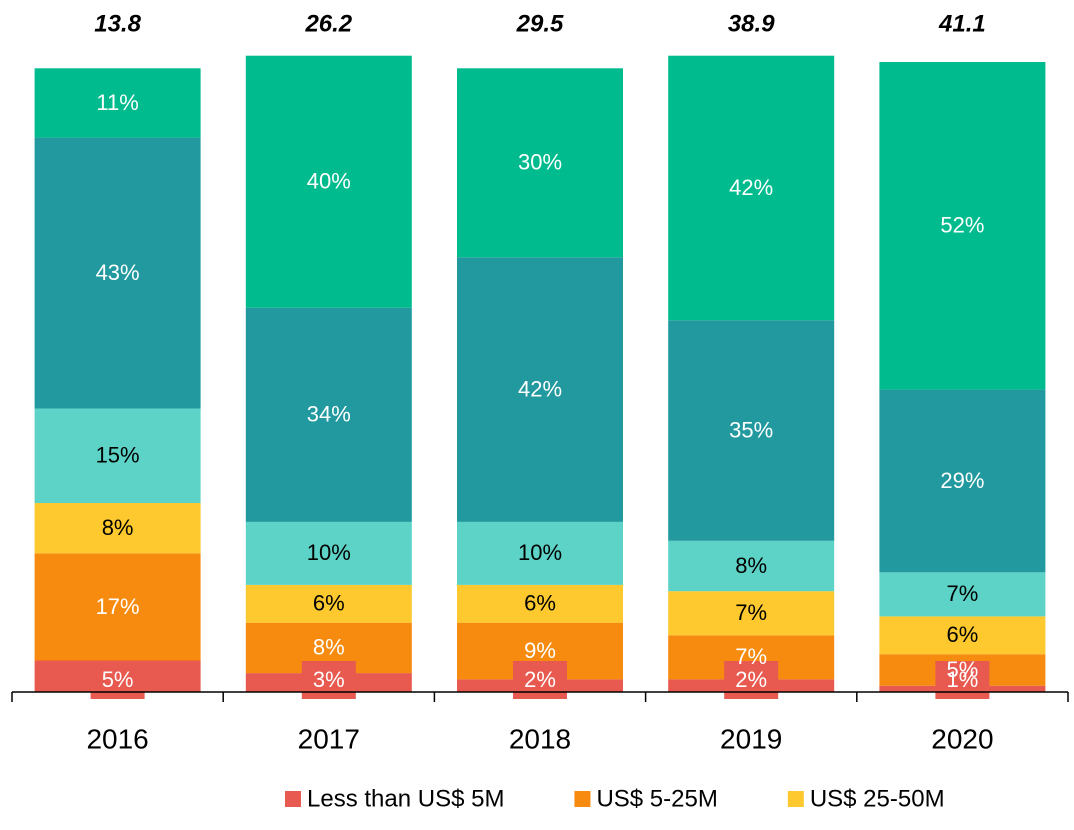 The height and width of the screenshot is (830, 1074). Describe the element at coordinates (540, 650) in the screenshot. I see `data-label: 9%` at that location.